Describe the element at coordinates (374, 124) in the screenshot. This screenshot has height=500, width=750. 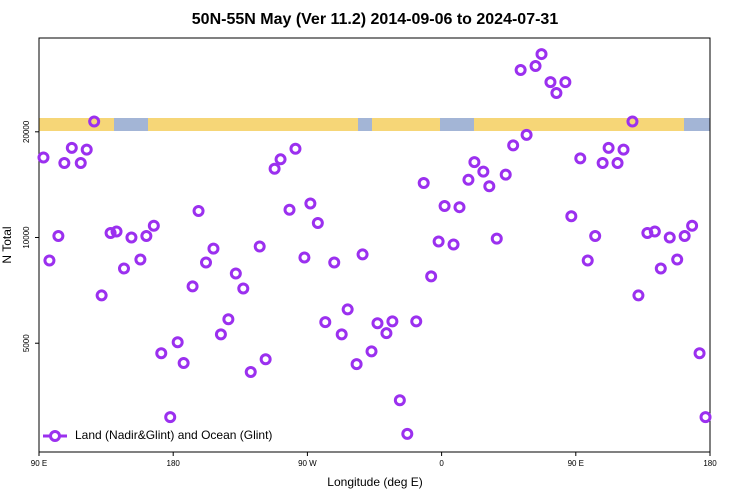
I see `land-ocean-strip` at that location.